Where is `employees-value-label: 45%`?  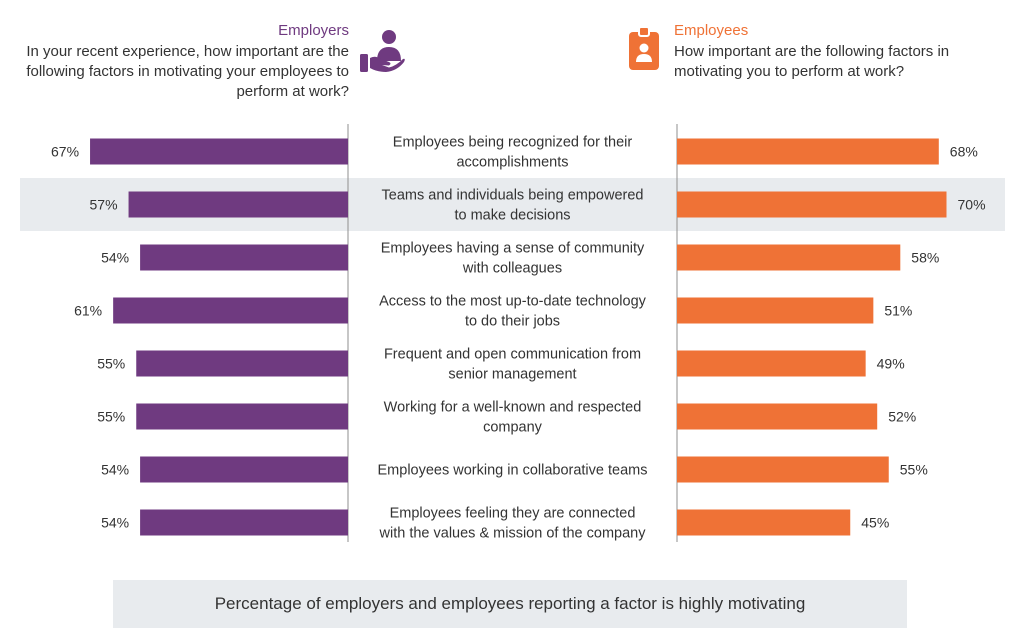
employees-value-label: 45% is located at coordinates (875, 523).